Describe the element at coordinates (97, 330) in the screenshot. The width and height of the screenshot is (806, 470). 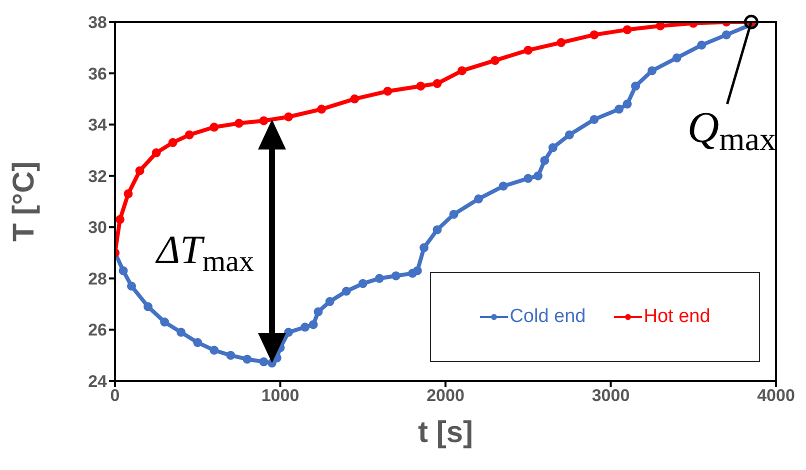
I see `y-tick-label: 26` at that location.